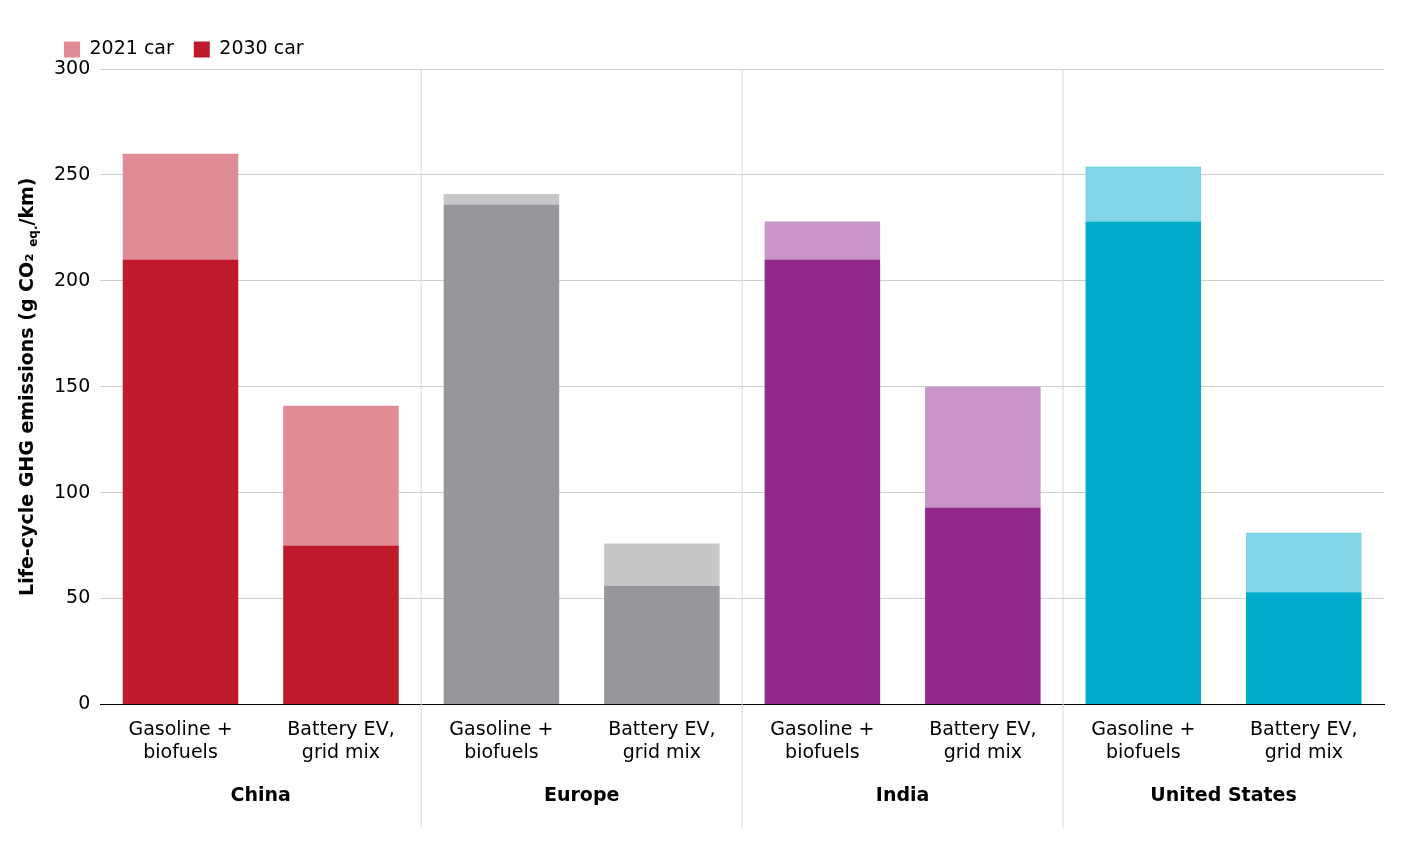  What do you see at coordinates (72, 278) in the screenshot?
I see `y-tick-label: 200` at bounding box center [72, 278].